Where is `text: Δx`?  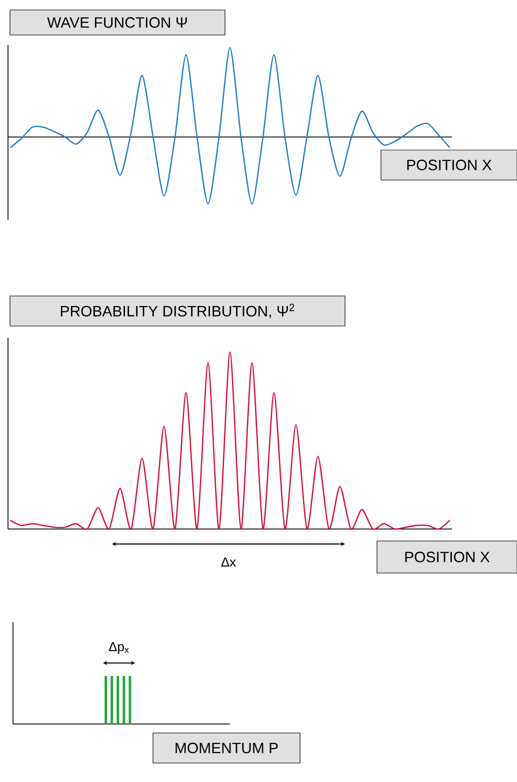
text: Δx is located at coordinates (228, 562).